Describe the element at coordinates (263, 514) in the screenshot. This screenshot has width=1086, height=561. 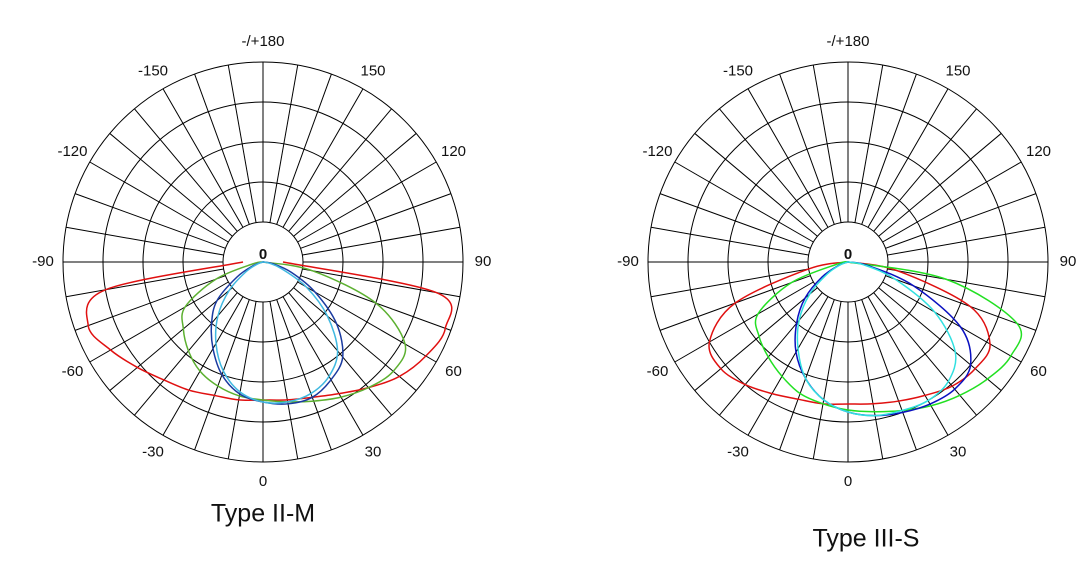
I see `chart-title: Type II-M` at that location.